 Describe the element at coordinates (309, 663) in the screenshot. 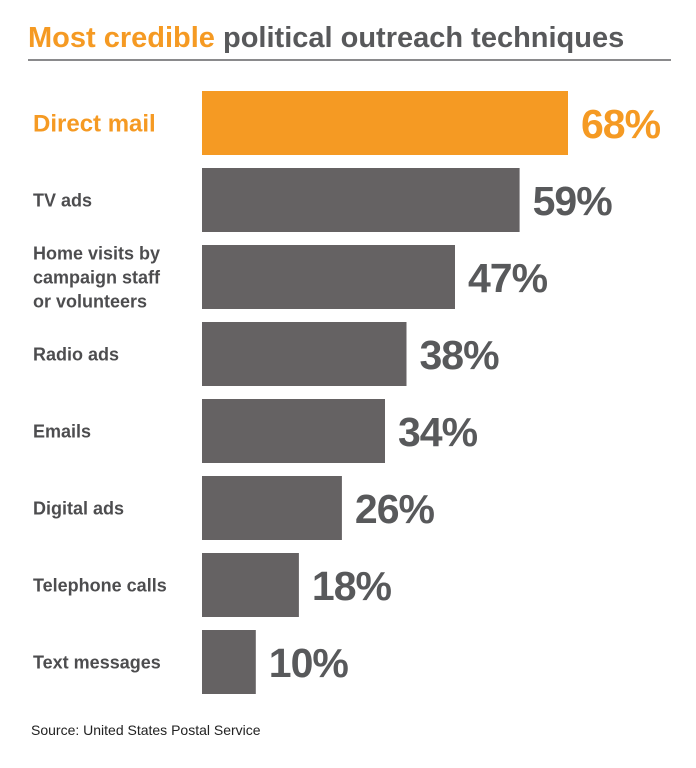

I see `value-label: 10%` at that location.